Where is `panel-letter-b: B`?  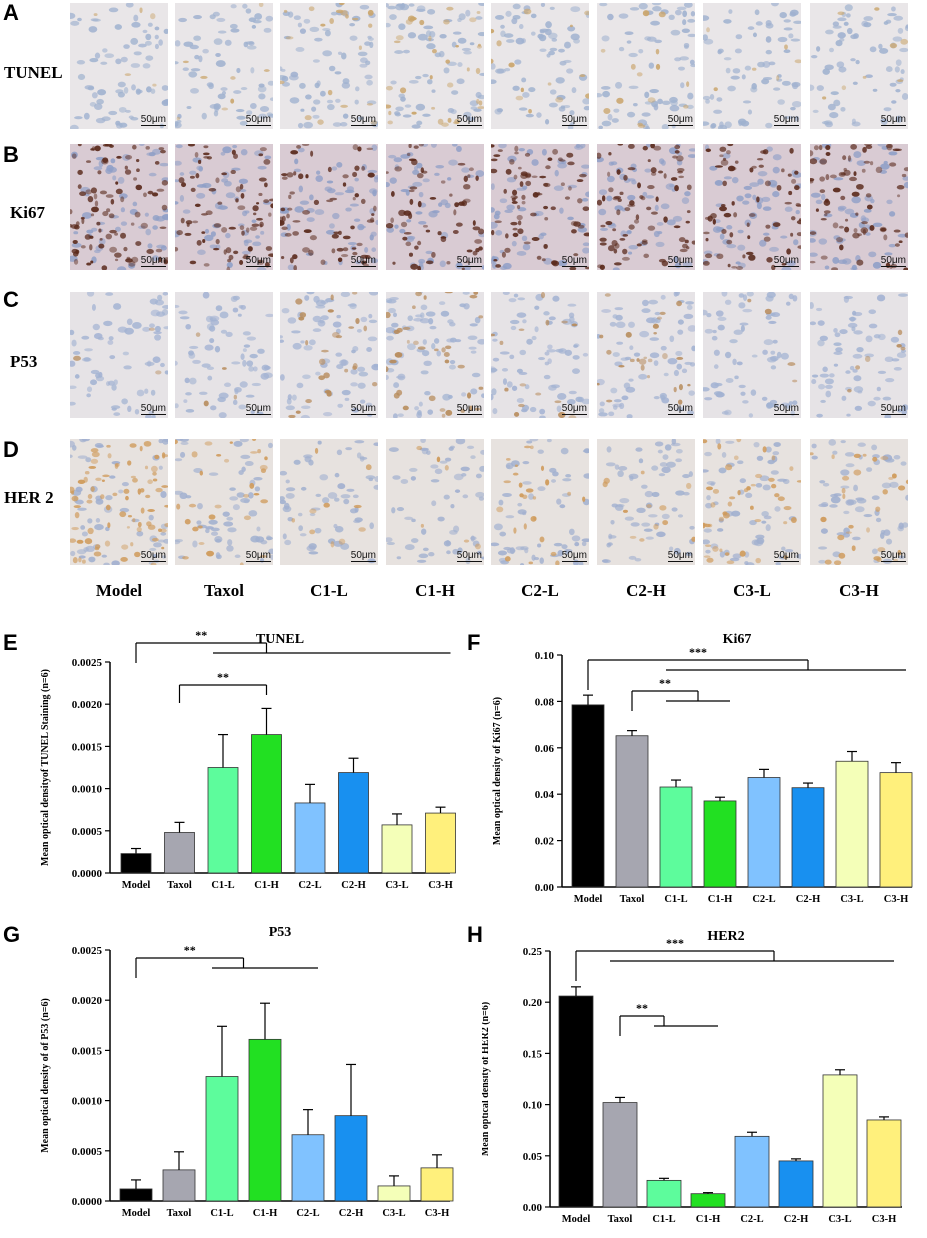
panel-letter-b: B is located at coordinates (11, 154).